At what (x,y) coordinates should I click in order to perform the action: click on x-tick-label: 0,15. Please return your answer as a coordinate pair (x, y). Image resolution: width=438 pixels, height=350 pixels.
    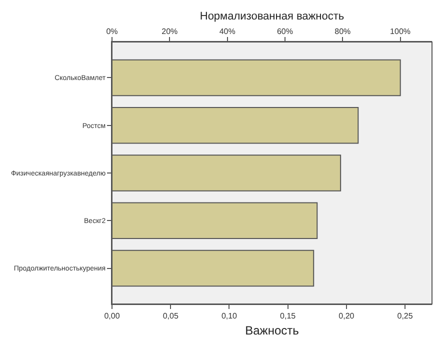
    Looking at the image, I should click on (288, 316).